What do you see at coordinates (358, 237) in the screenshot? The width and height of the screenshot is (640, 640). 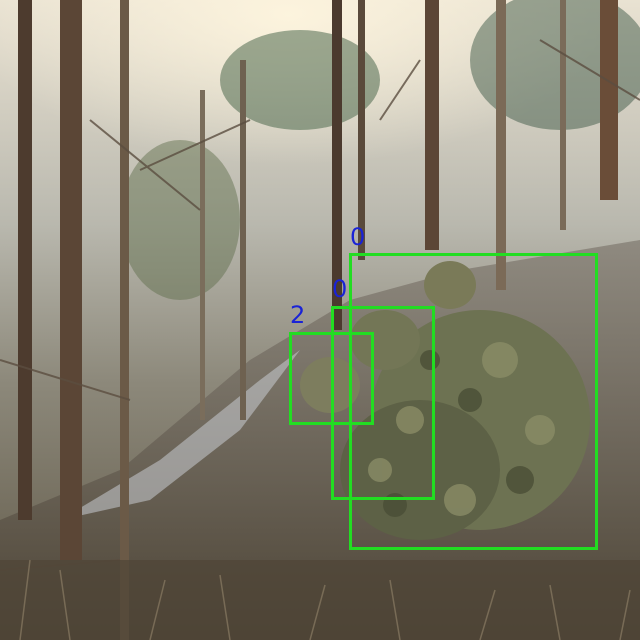 I see `detection-label-0-large: 0` at bounding box center [358, 237].